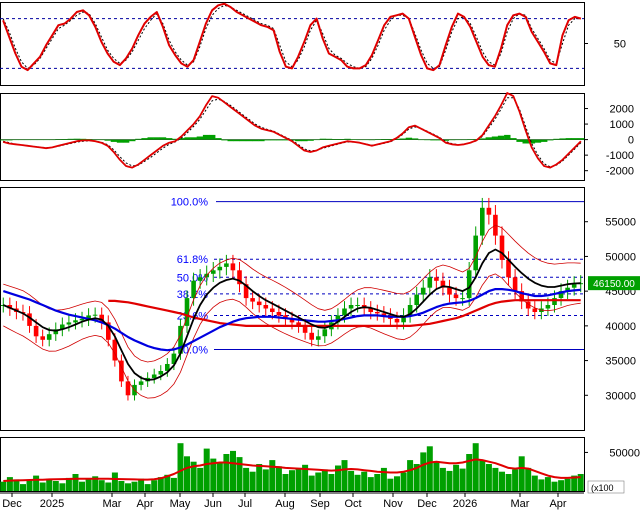 This screenshot has width=640, height=517. What do you see at coordinates (620, 223) in the screenshot?
I see `price-y-tick-label: 55000` at bounding box center [620, 223].